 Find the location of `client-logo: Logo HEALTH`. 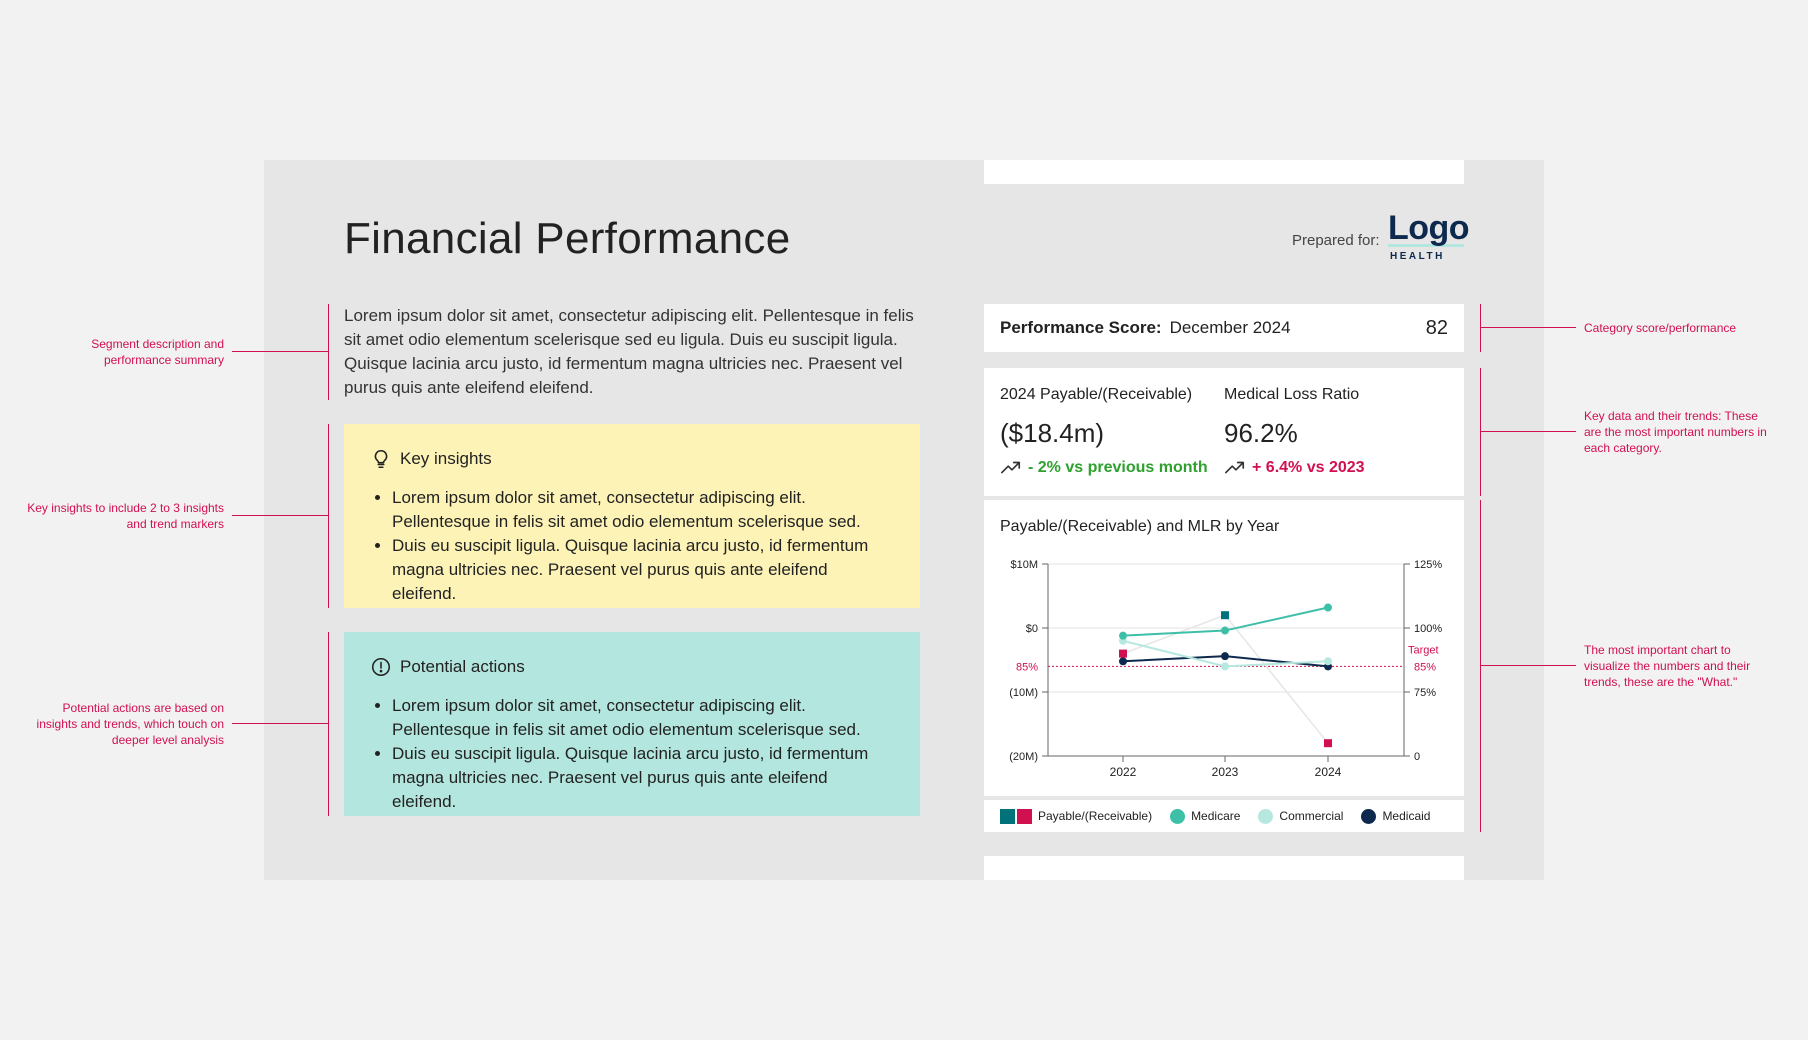

client-logo: Logo HEALTH is located at coordinates (1429, 235).